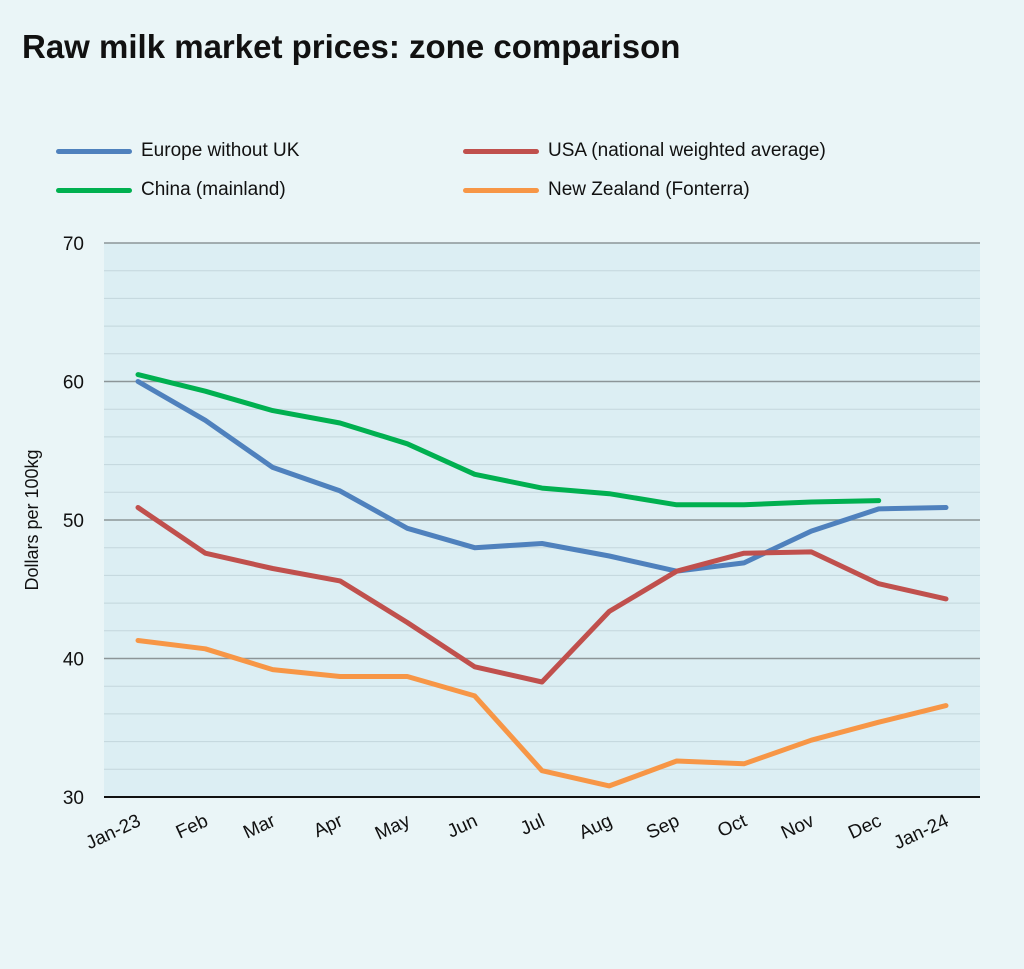  Describe the element at coordinates (32, 519) in the screenshot. I see `y-axis-title: Dollars per 100kg` at that location.